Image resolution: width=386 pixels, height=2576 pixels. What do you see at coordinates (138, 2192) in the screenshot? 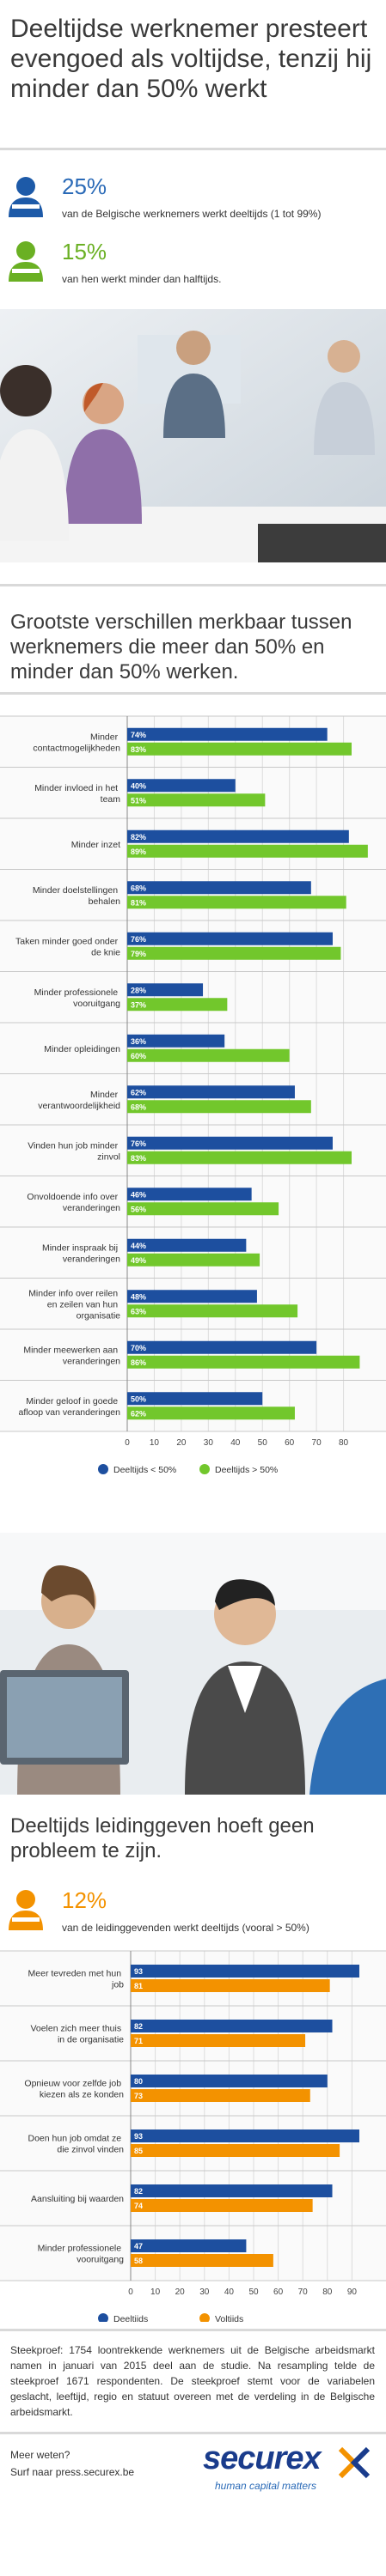
I see `value-label: 82` at bounding box center [138, 2192].